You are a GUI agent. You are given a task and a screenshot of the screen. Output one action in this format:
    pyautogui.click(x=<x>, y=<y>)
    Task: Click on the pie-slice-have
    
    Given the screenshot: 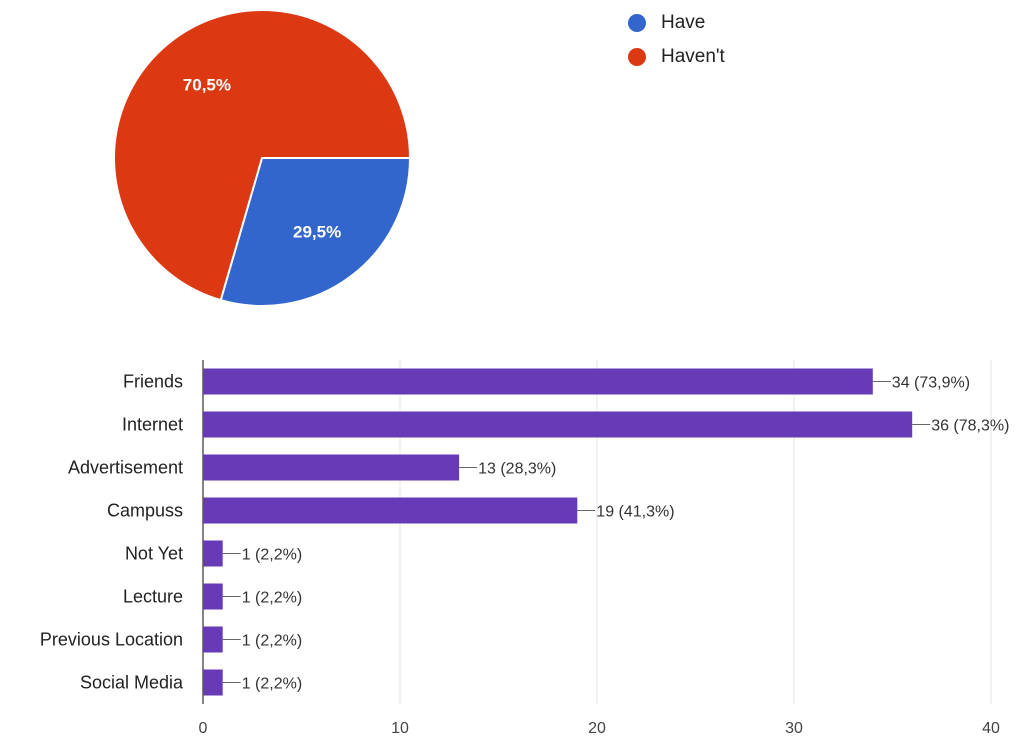 What is the action you would take?
    pyautogui.click(x=315, y=232)
    